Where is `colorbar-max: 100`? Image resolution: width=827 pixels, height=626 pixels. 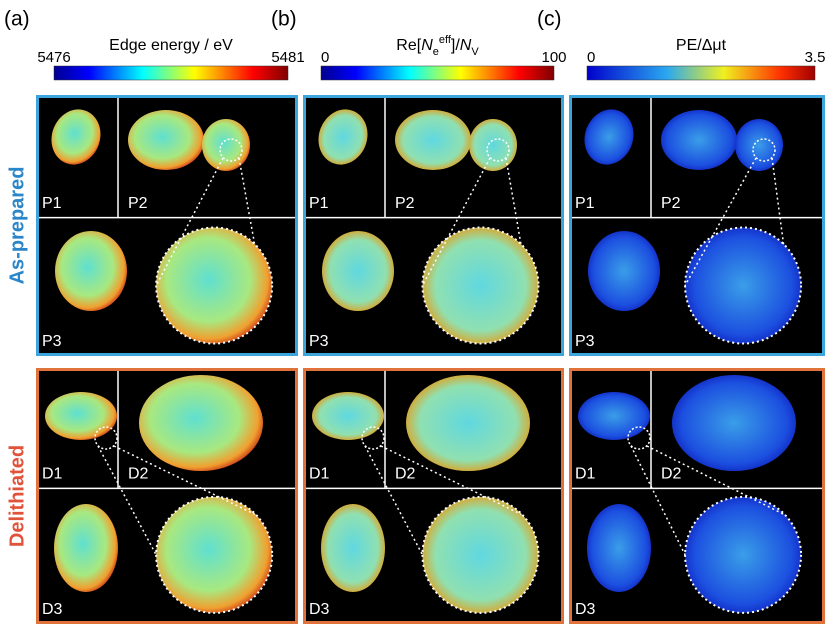 colorbar-max: 100 is located at coordinates (553, 57).